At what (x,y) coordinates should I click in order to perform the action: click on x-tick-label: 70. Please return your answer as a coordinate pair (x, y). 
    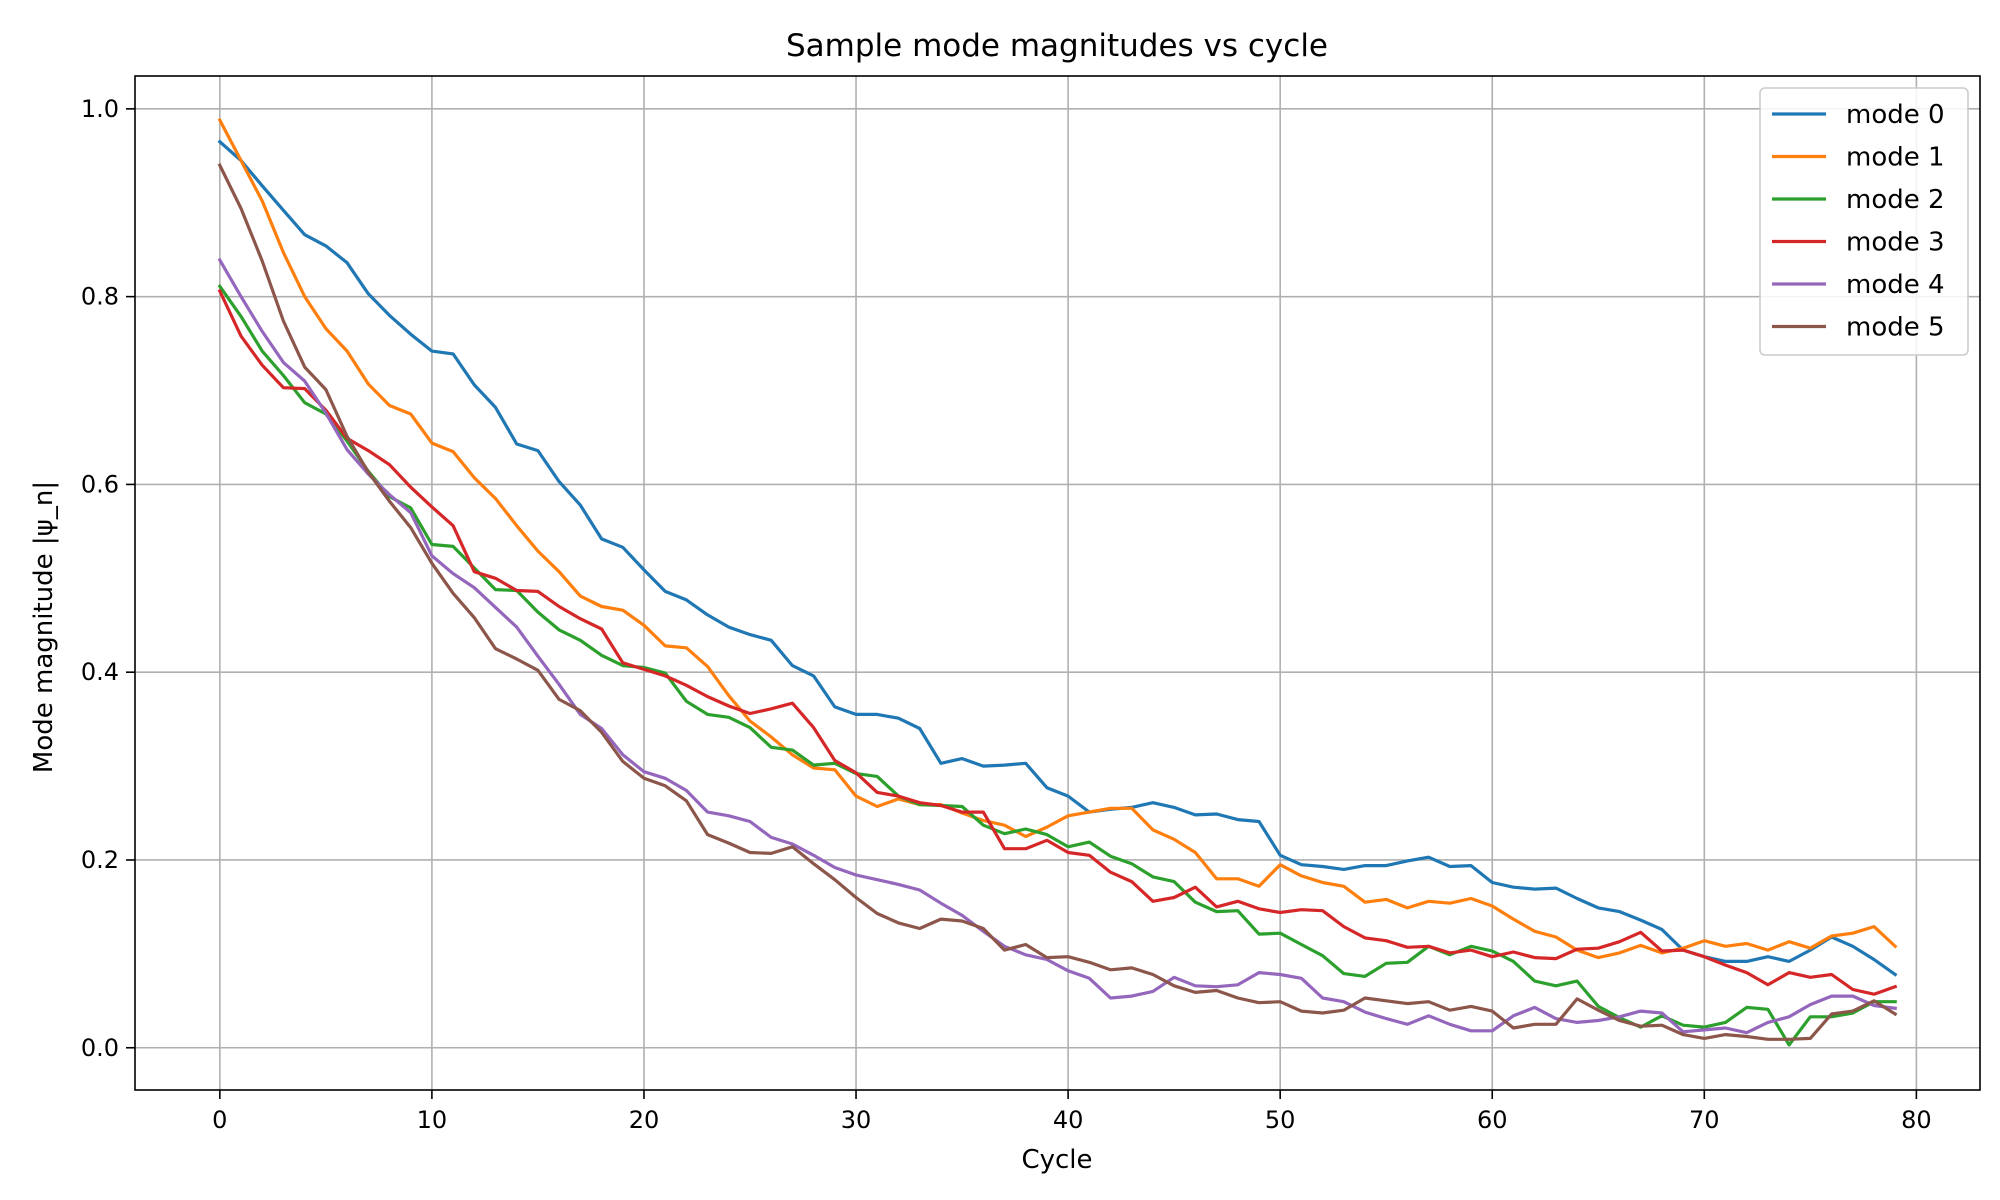
    Looking at the image, I should click on (1704, 1120).